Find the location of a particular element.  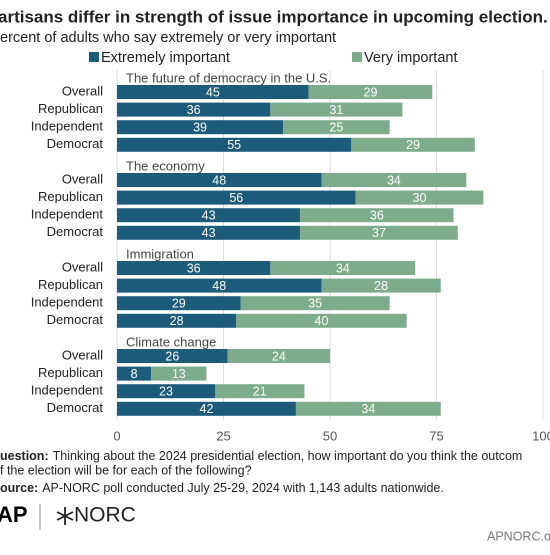

value-label: 28 is located at coordinates (381, 286).